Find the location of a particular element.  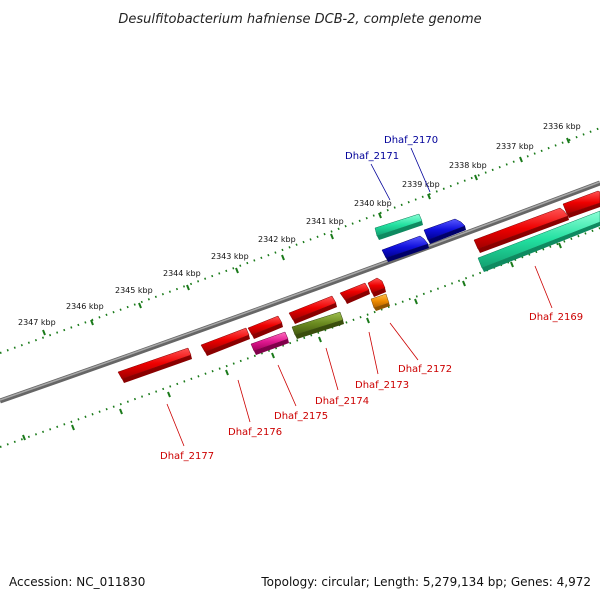

gene-label-dhaf-2175: Dhaf_2175 is located at coordinates (301, 416).